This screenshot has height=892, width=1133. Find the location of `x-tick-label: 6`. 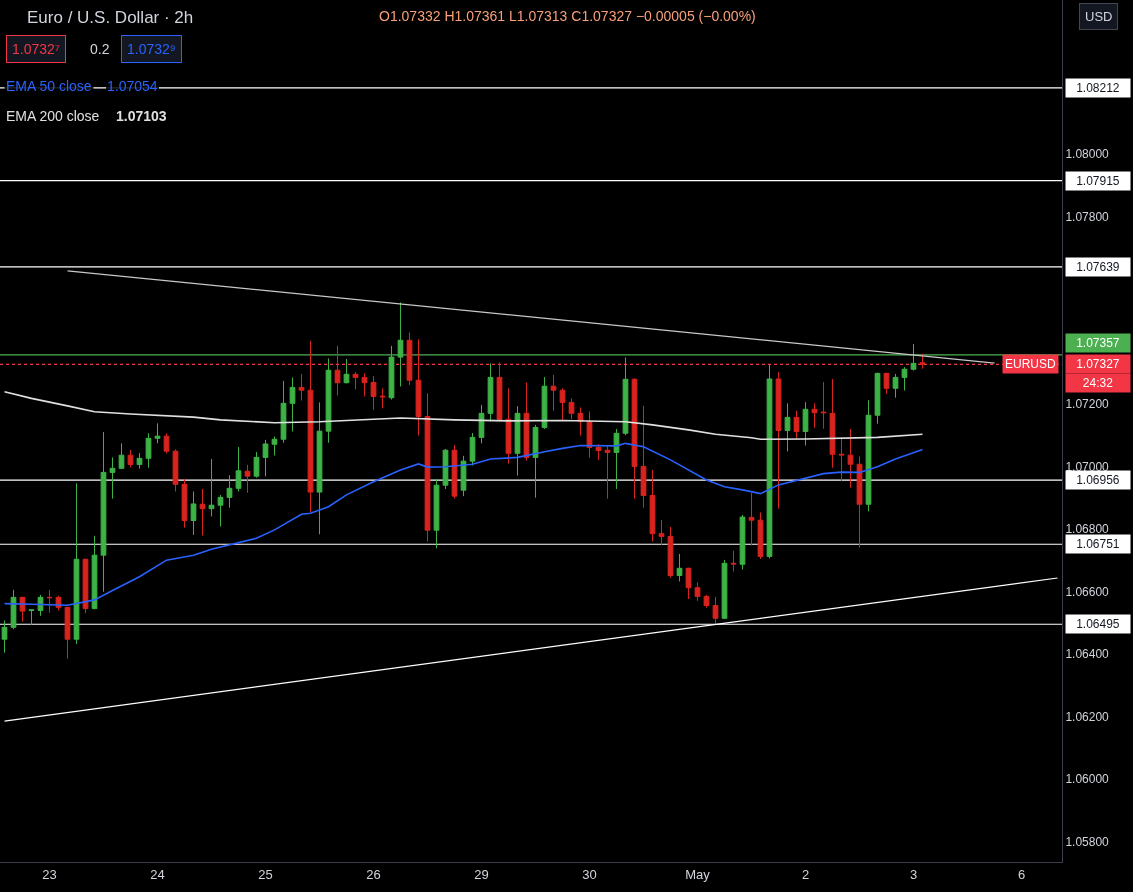

x-tick-label: 6 is located at coordinates (1021, 874).